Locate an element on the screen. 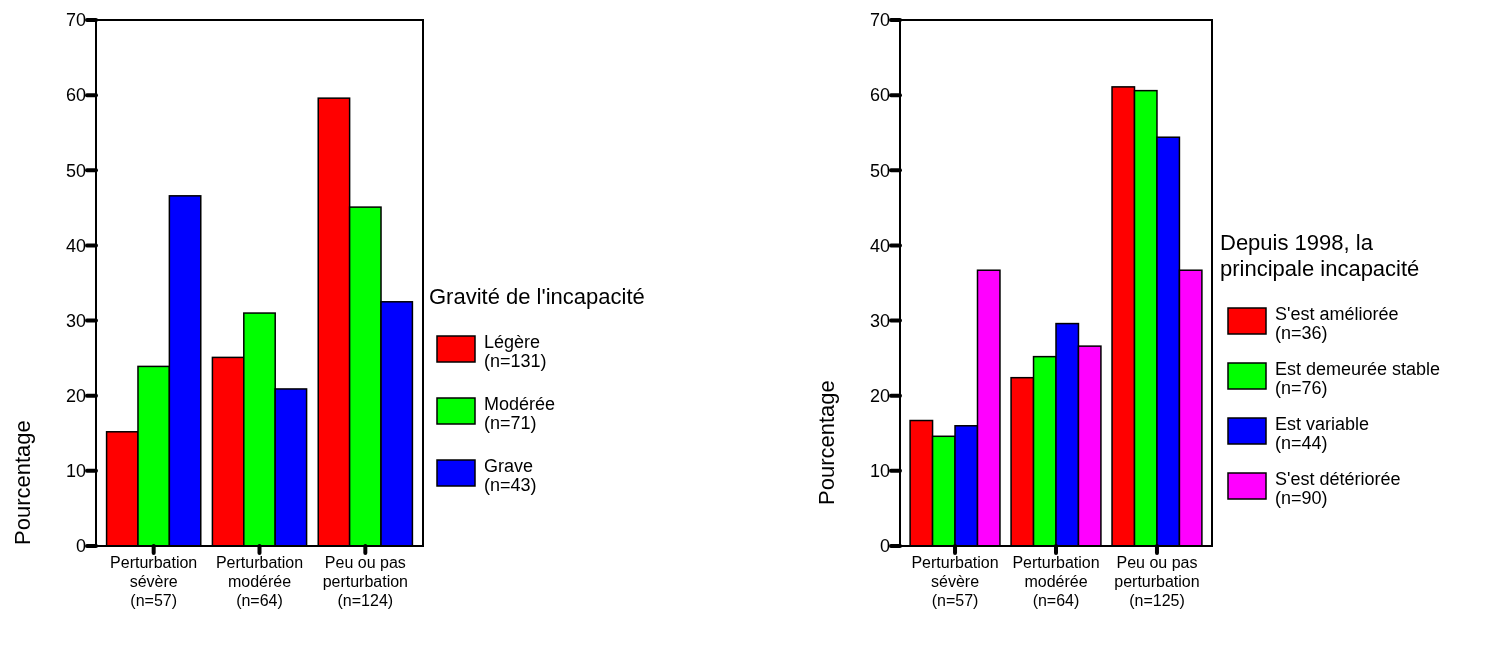 This screenshot has height=656, width=1495. x-tick-label: Peu ou pas perturbation (n=125) is located at coordinates (1157, 581).